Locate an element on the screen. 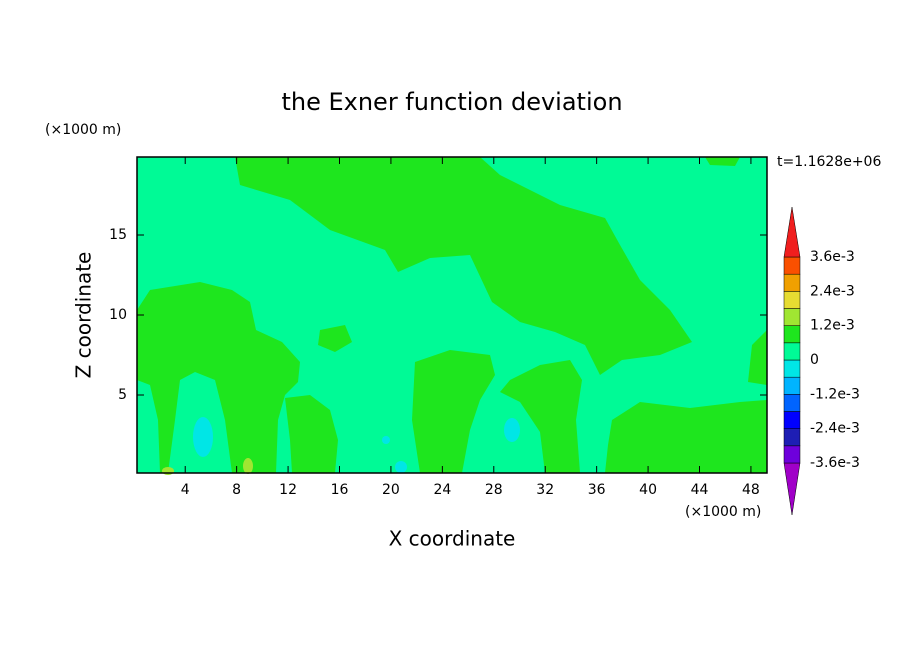  x-axis-label: X coordinate is located at coordinates (452, 539).